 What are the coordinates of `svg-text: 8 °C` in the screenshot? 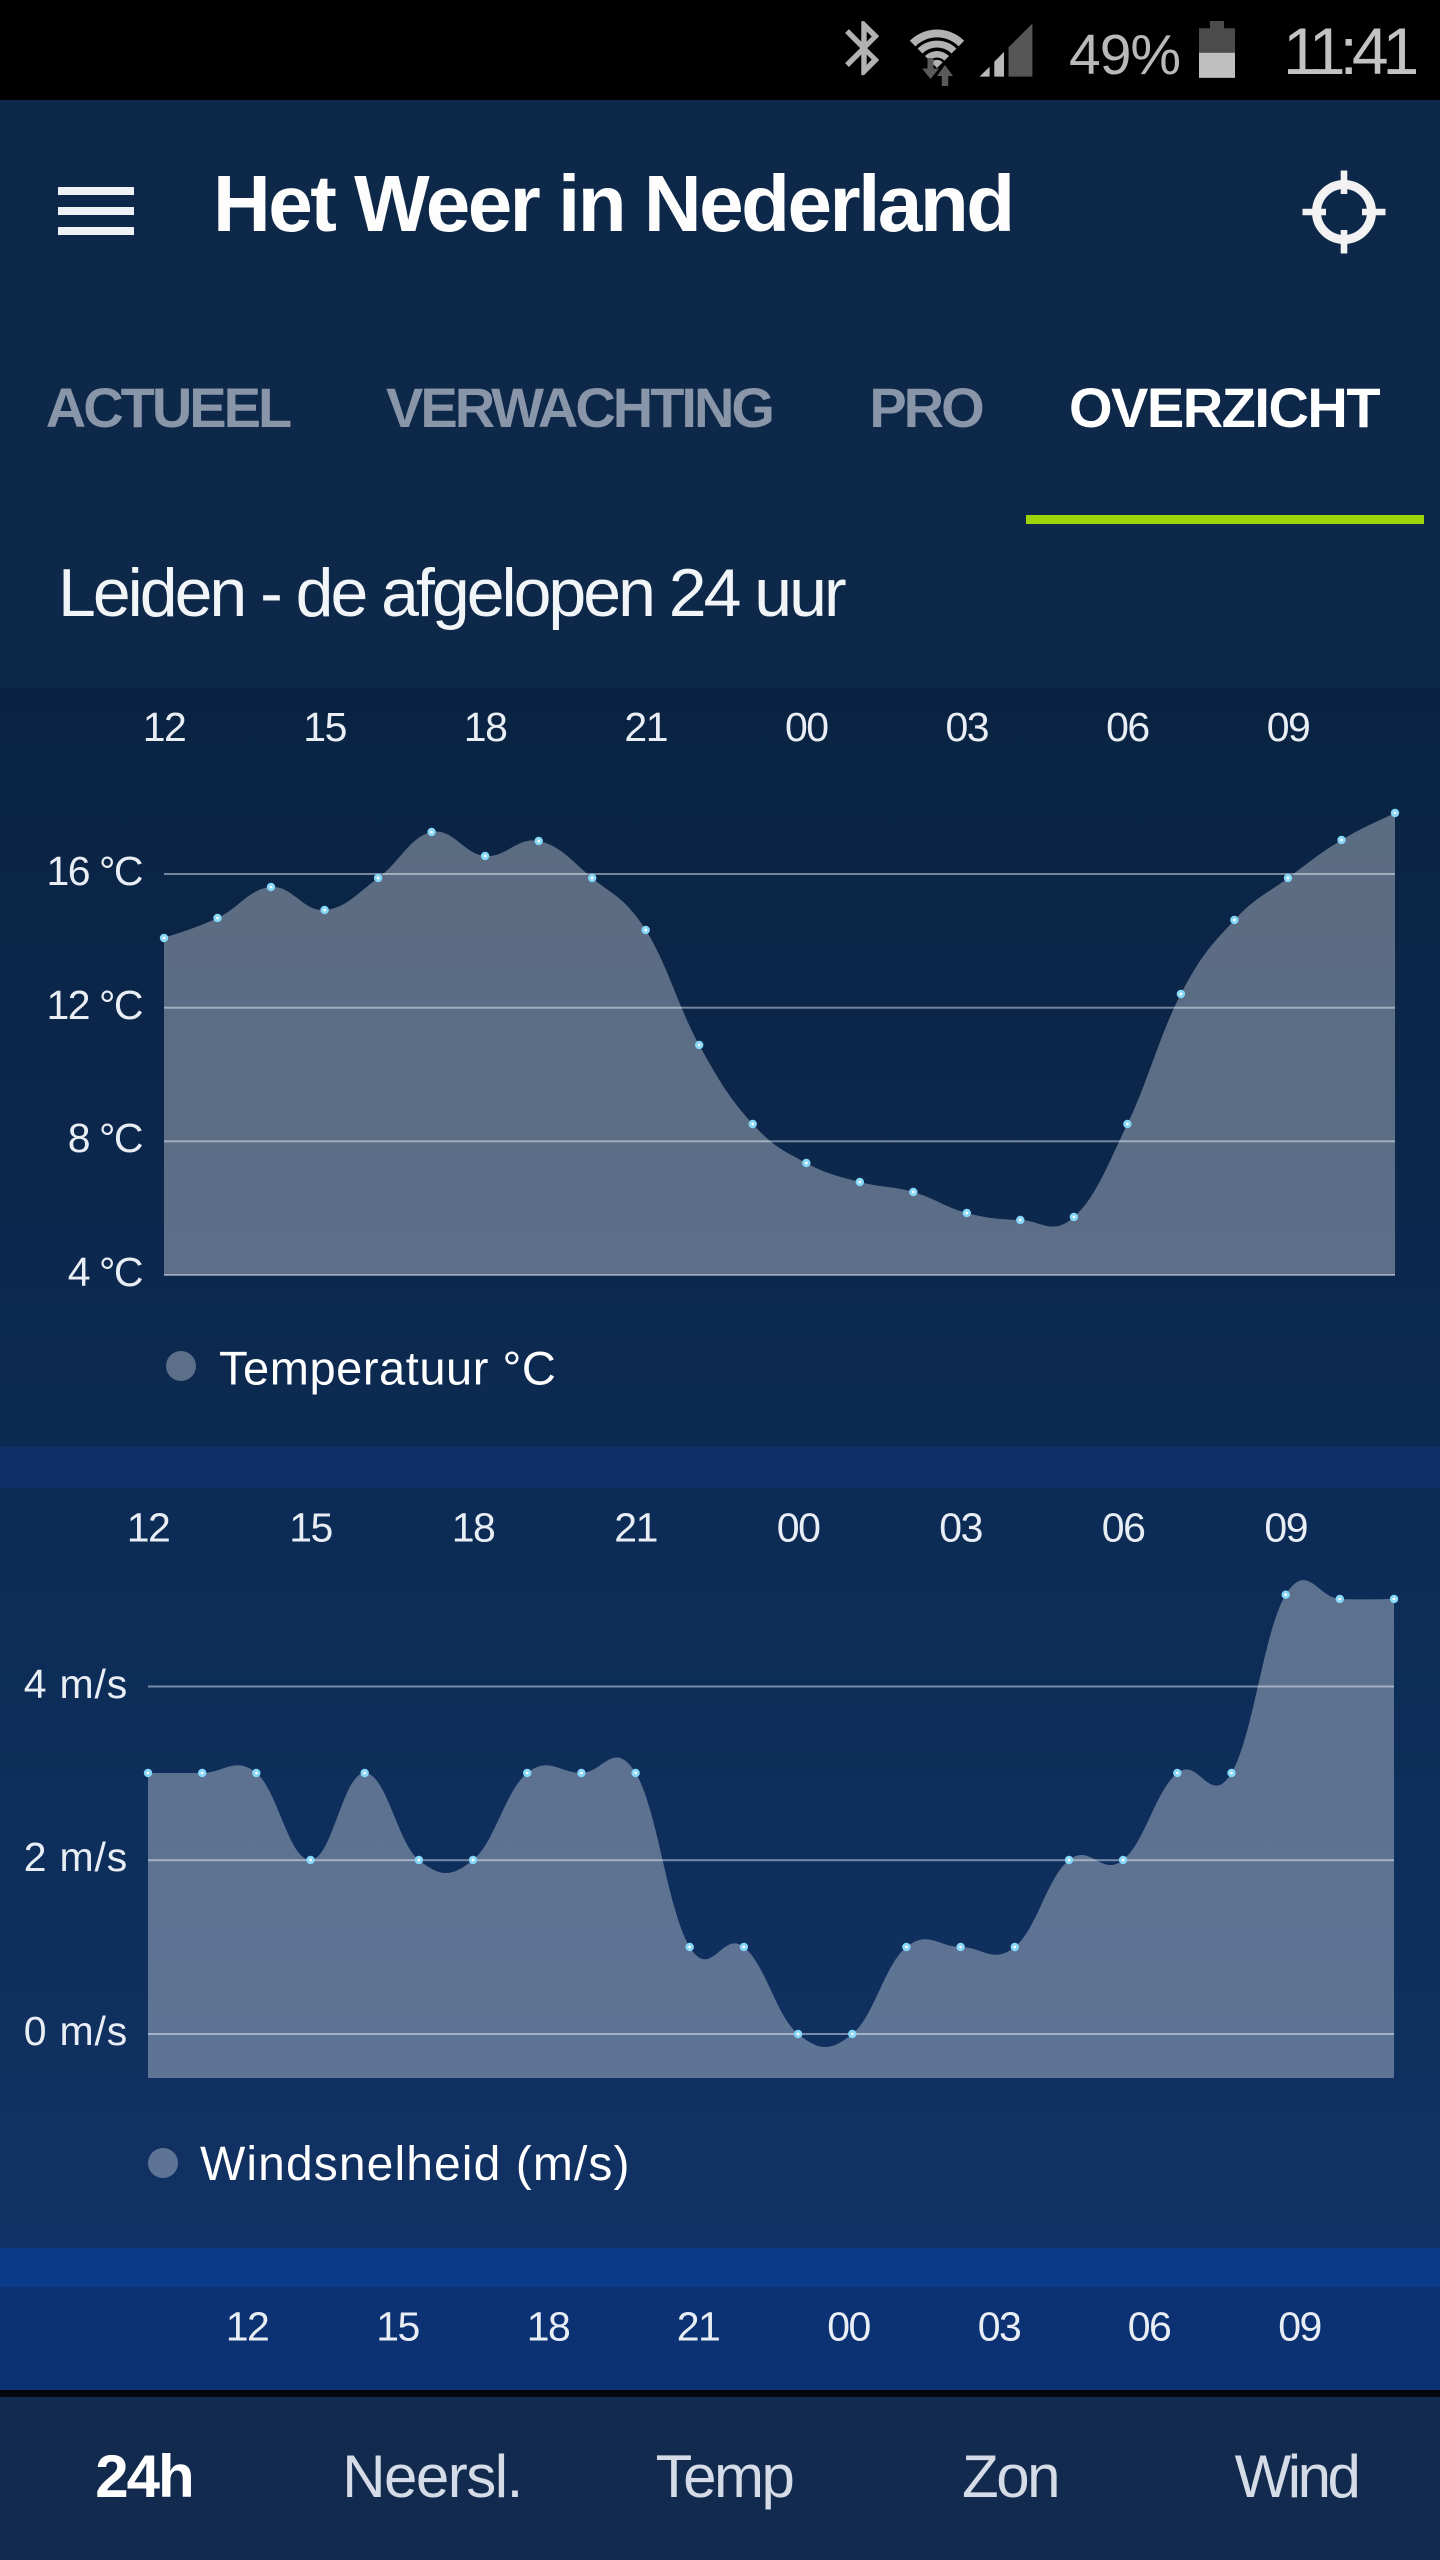 It's located at (105, 1138).